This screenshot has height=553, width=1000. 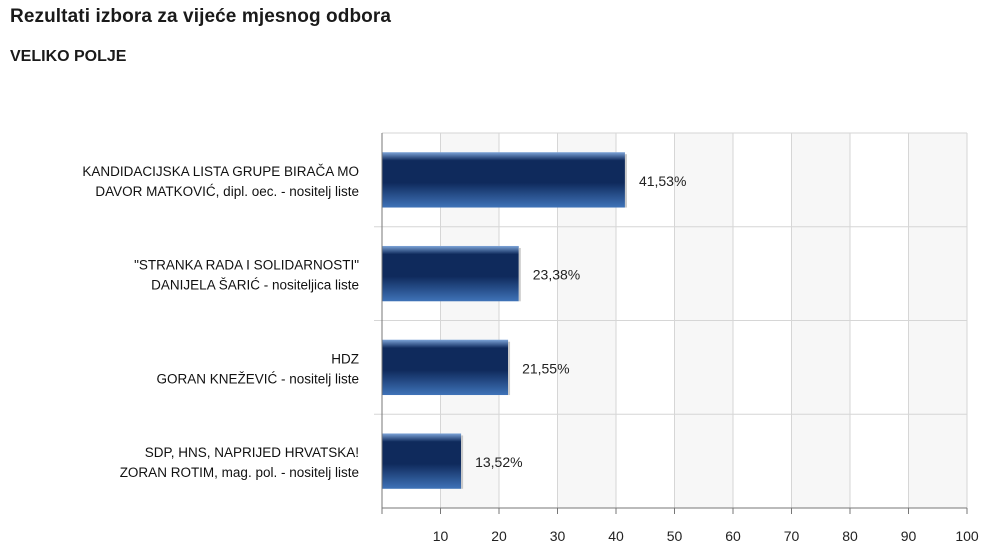 What do you see at coordinates (239, 472) in the screenshot?
I see `category-label: ZORAN ROTIM, mag. pol. - nositelj liste` at bounding box center [239, 472].